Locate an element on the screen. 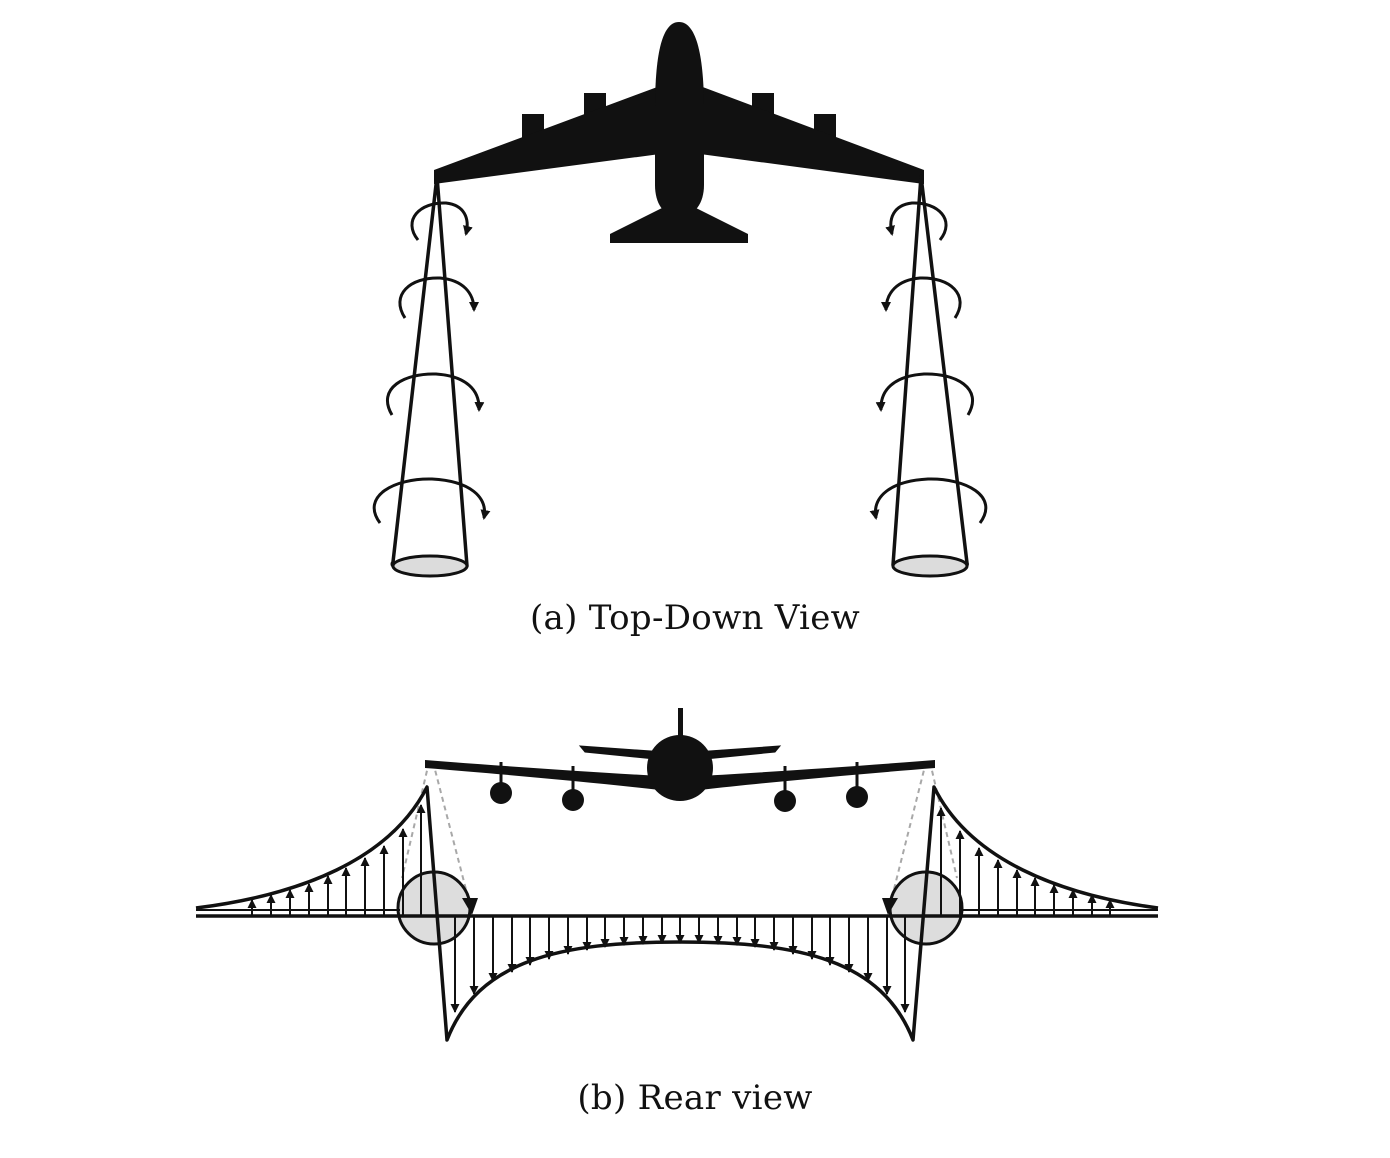 The height and width of the screenshot is (1158, 1390). left-vortex is located at coordinates (431, 376).